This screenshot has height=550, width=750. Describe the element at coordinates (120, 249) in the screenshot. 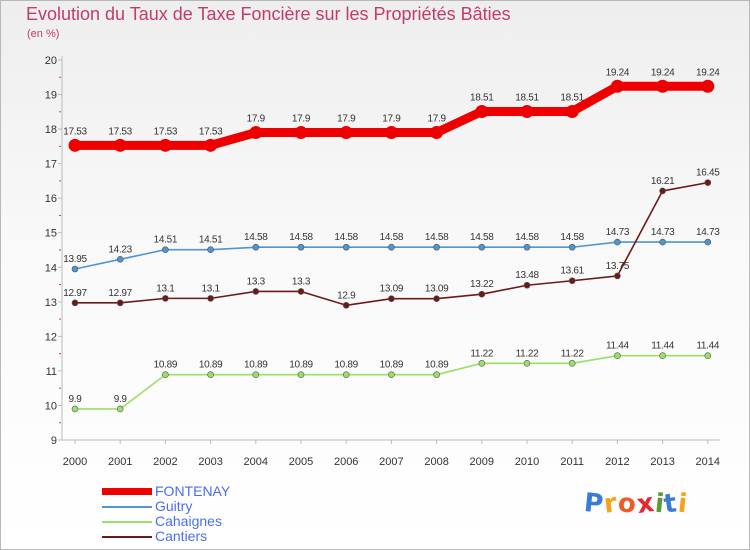

I see `data-label-guitry: 14.23` at that location.